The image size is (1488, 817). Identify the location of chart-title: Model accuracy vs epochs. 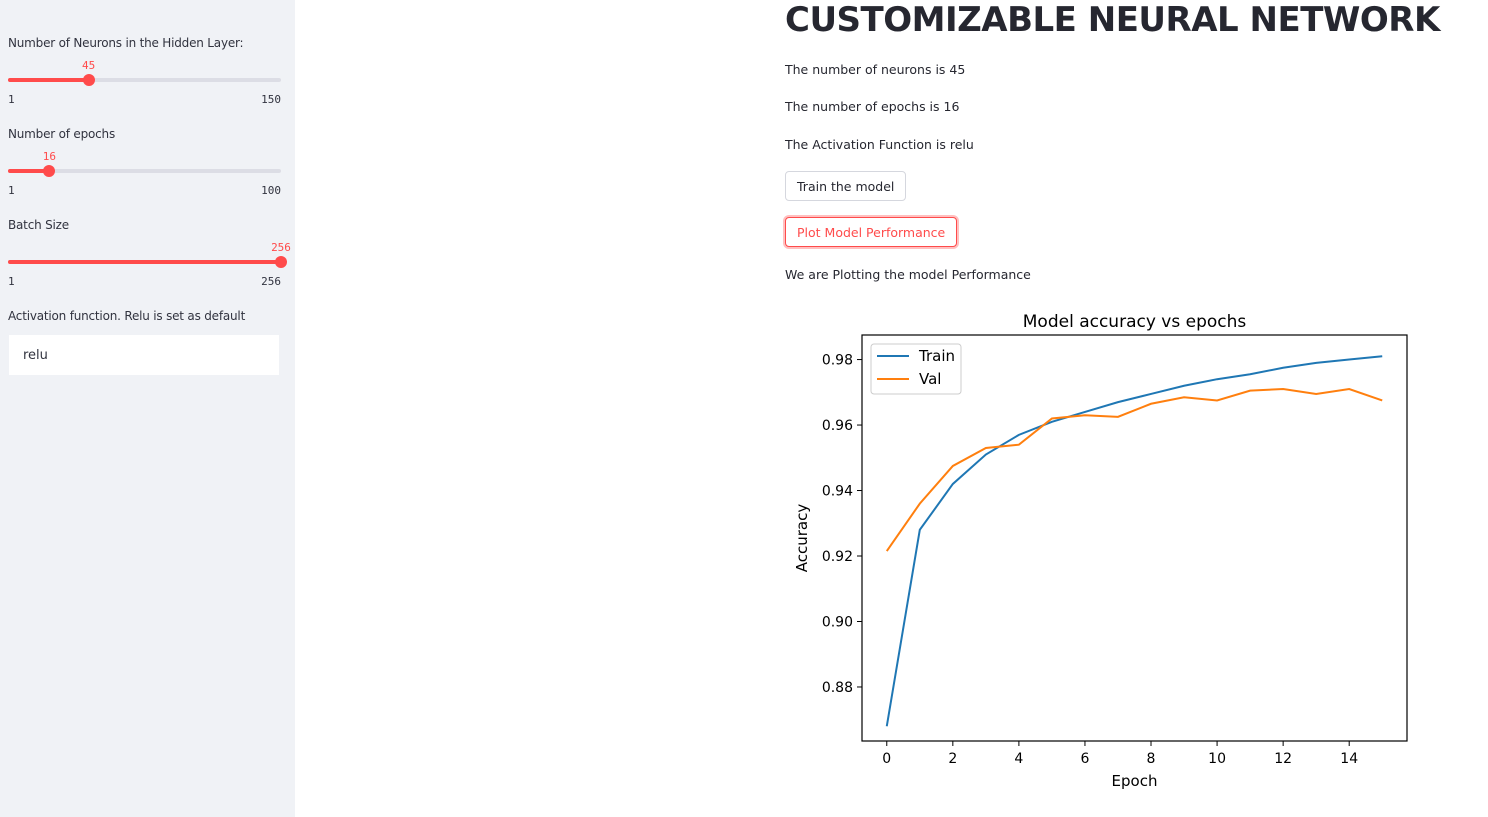
(1135, 322).